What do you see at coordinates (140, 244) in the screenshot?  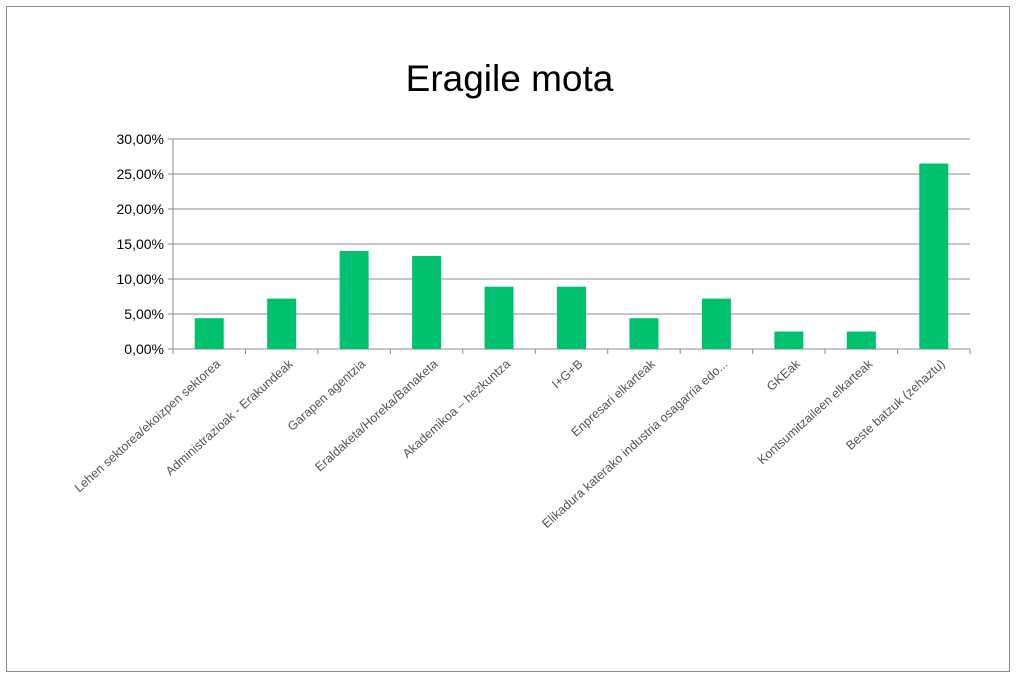 I see `y-tick-label: 15,00%` at bounding box center [140, 244].